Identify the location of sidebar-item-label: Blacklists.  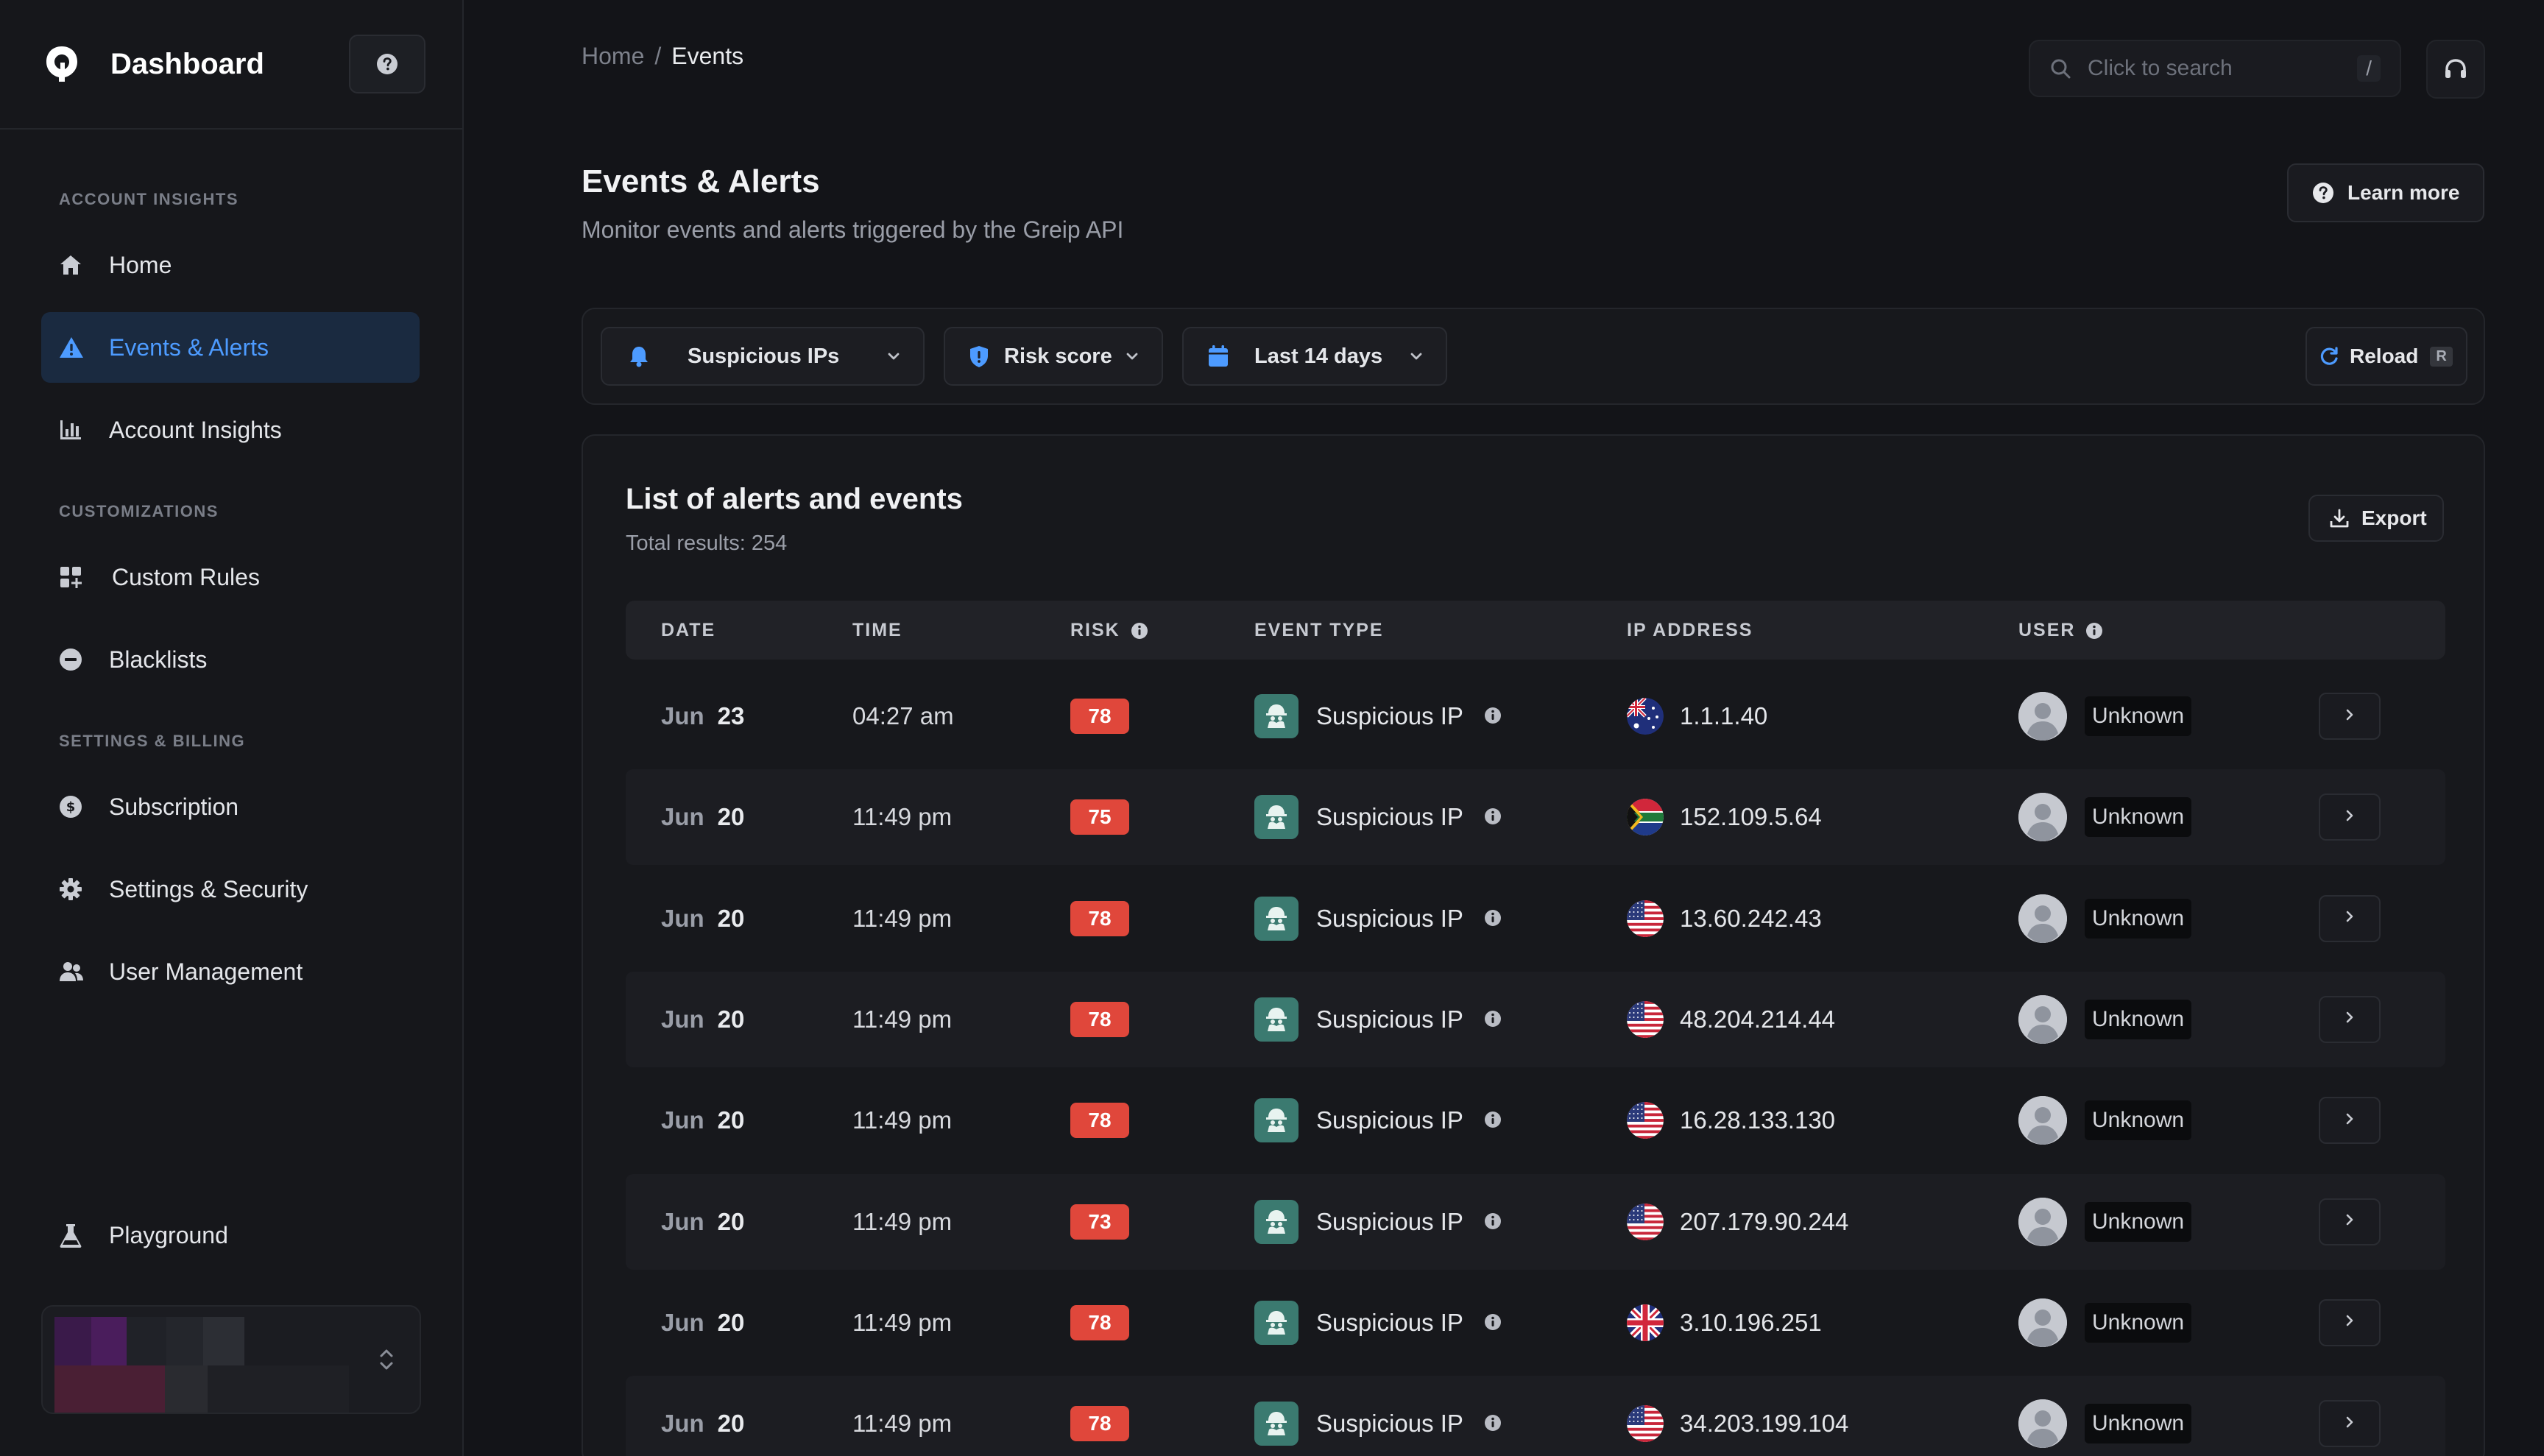
(158, 659).